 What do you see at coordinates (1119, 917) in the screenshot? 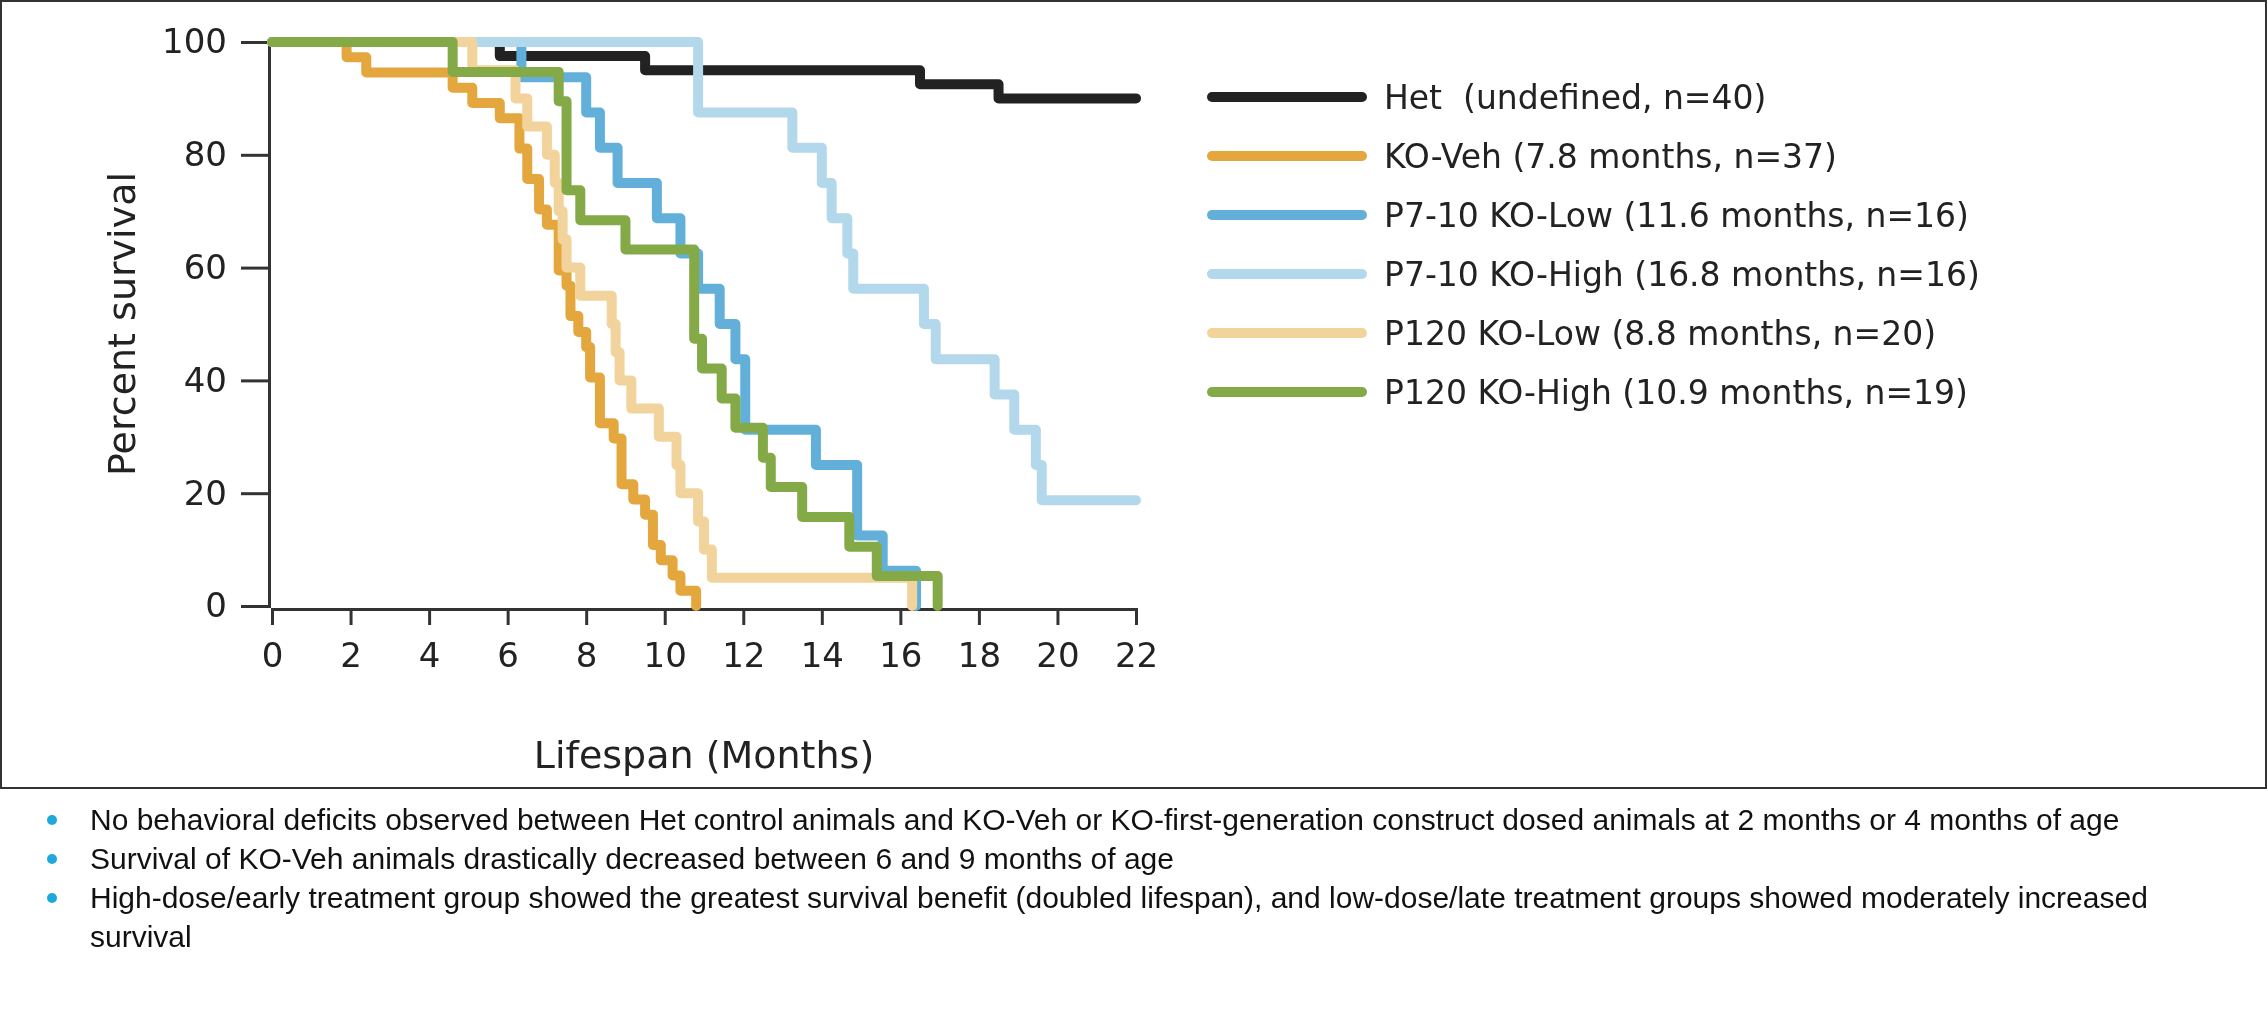
I see `text: High-dose/early treatment group showed the greatest survival benefit (doubled lifespan), and low-dose/late treatment groups showed moderately increased survival` at bounding box center [1119, 917].